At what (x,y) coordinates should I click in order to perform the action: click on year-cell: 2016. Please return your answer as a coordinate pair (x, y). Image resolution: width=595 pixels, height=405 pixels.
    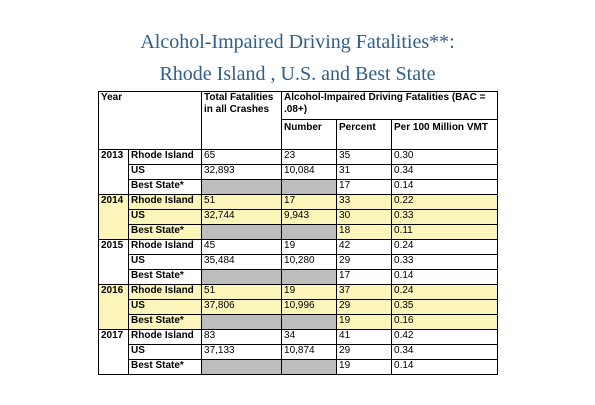
    Looking at the image, I should click on (113, 307).